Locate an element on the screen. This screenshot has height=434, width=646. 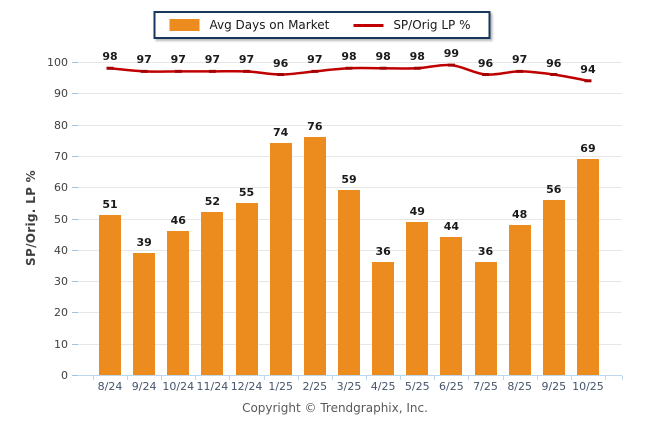
legend-line-label: SP/Orig LP % is located at coordinates (432, 25).